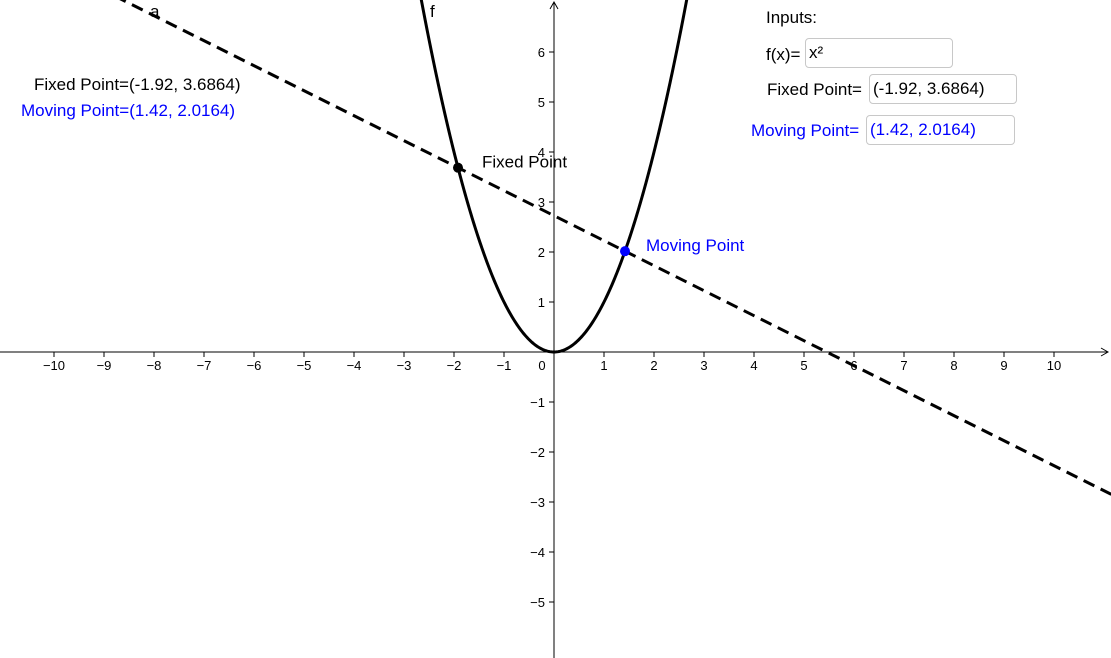 The width and height of the screenshot is (1111, 658). What do you see at coordinates (204, 365) in the screenshot?
I see `x-tick-label: −7` at bounding box center [204, 365].